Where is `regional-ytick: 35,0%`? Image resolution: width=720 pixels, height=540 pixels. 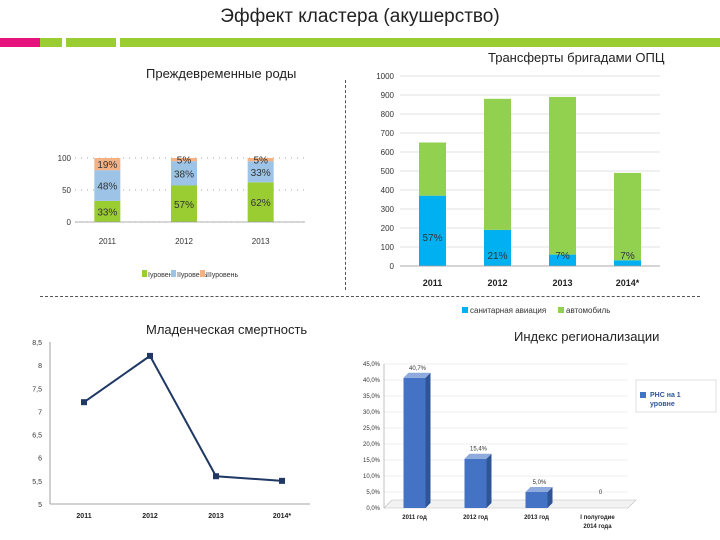
regional-ytick: 35,0% is located at coordinates (372, 397).